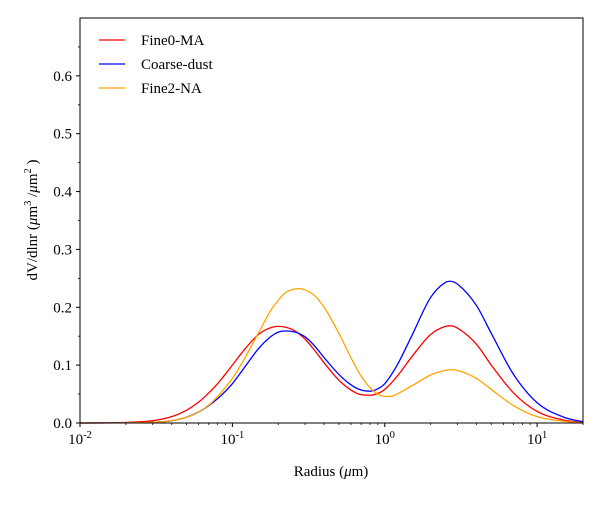 This screenshot has width=600, height=505. Describe the element at coordinates (62, 424) in the screenshot. I see `y-tick-label: 0.0` at that location.